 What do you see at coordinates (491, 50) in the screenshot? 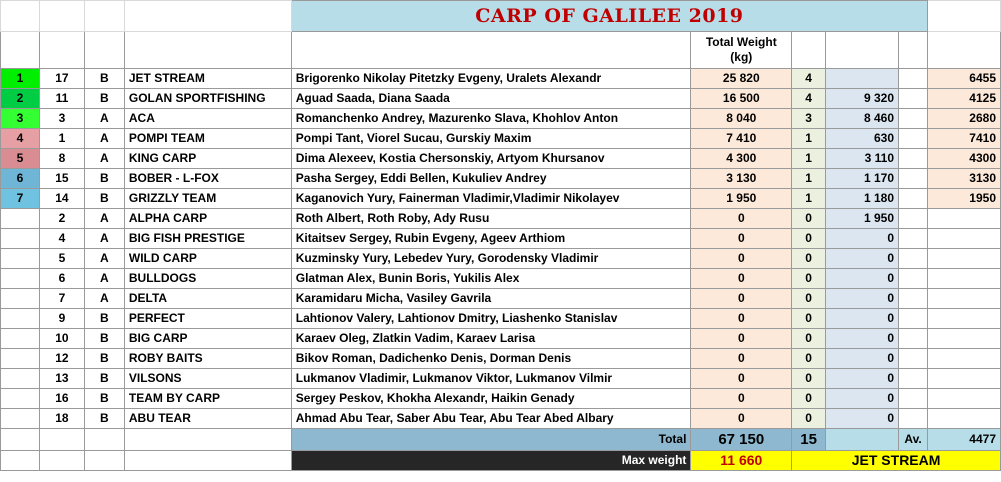
I see `header-team-members: TEAM MEMBERS` at bounding box center [491, 50].